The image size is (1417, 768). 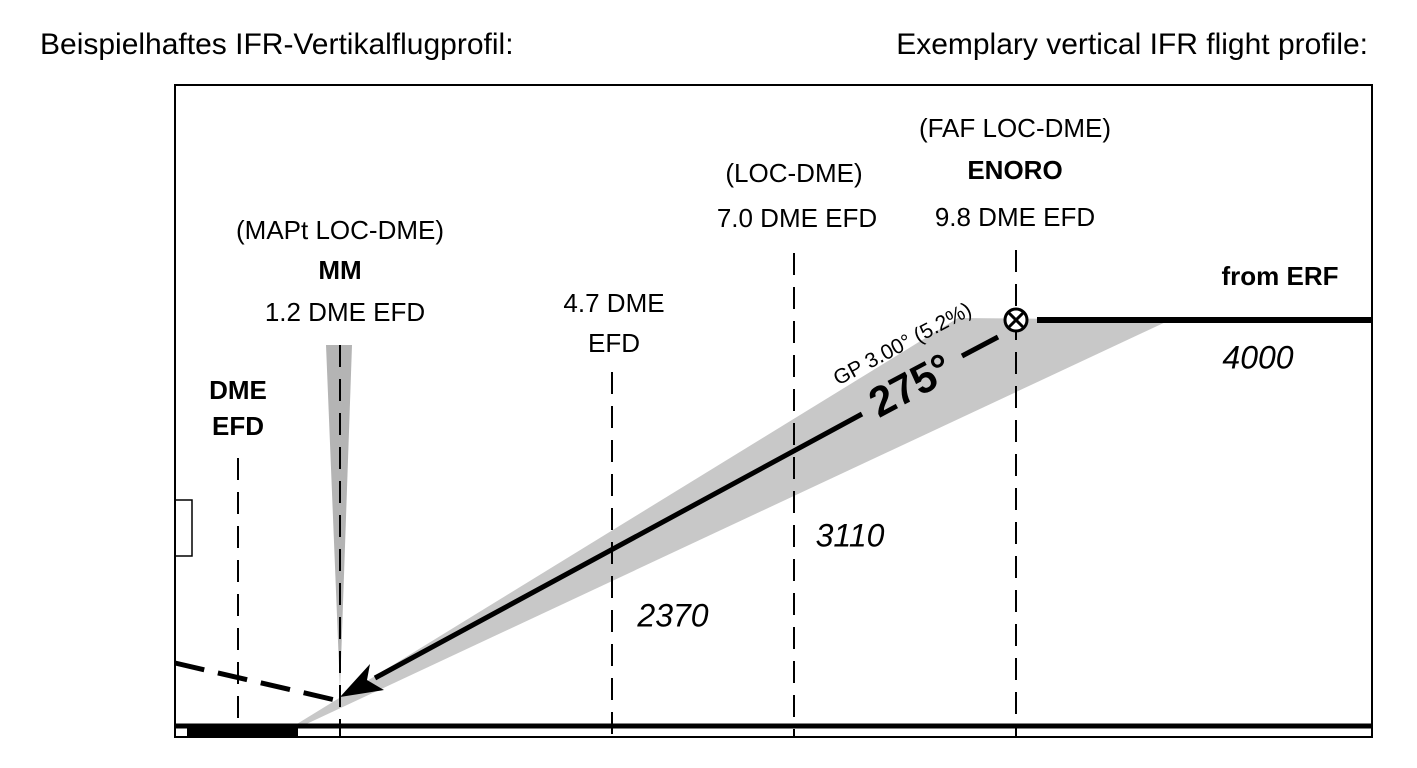 I want to click on threshold-box, so click(x=183, y=528).